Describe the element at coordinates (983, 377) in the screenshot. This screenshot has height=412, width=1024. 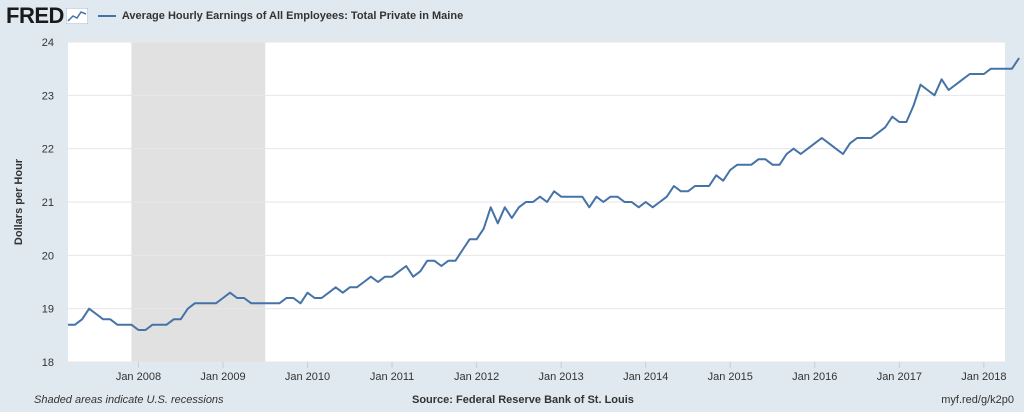
I see `x-tick-label: Jan 2018` at that location.